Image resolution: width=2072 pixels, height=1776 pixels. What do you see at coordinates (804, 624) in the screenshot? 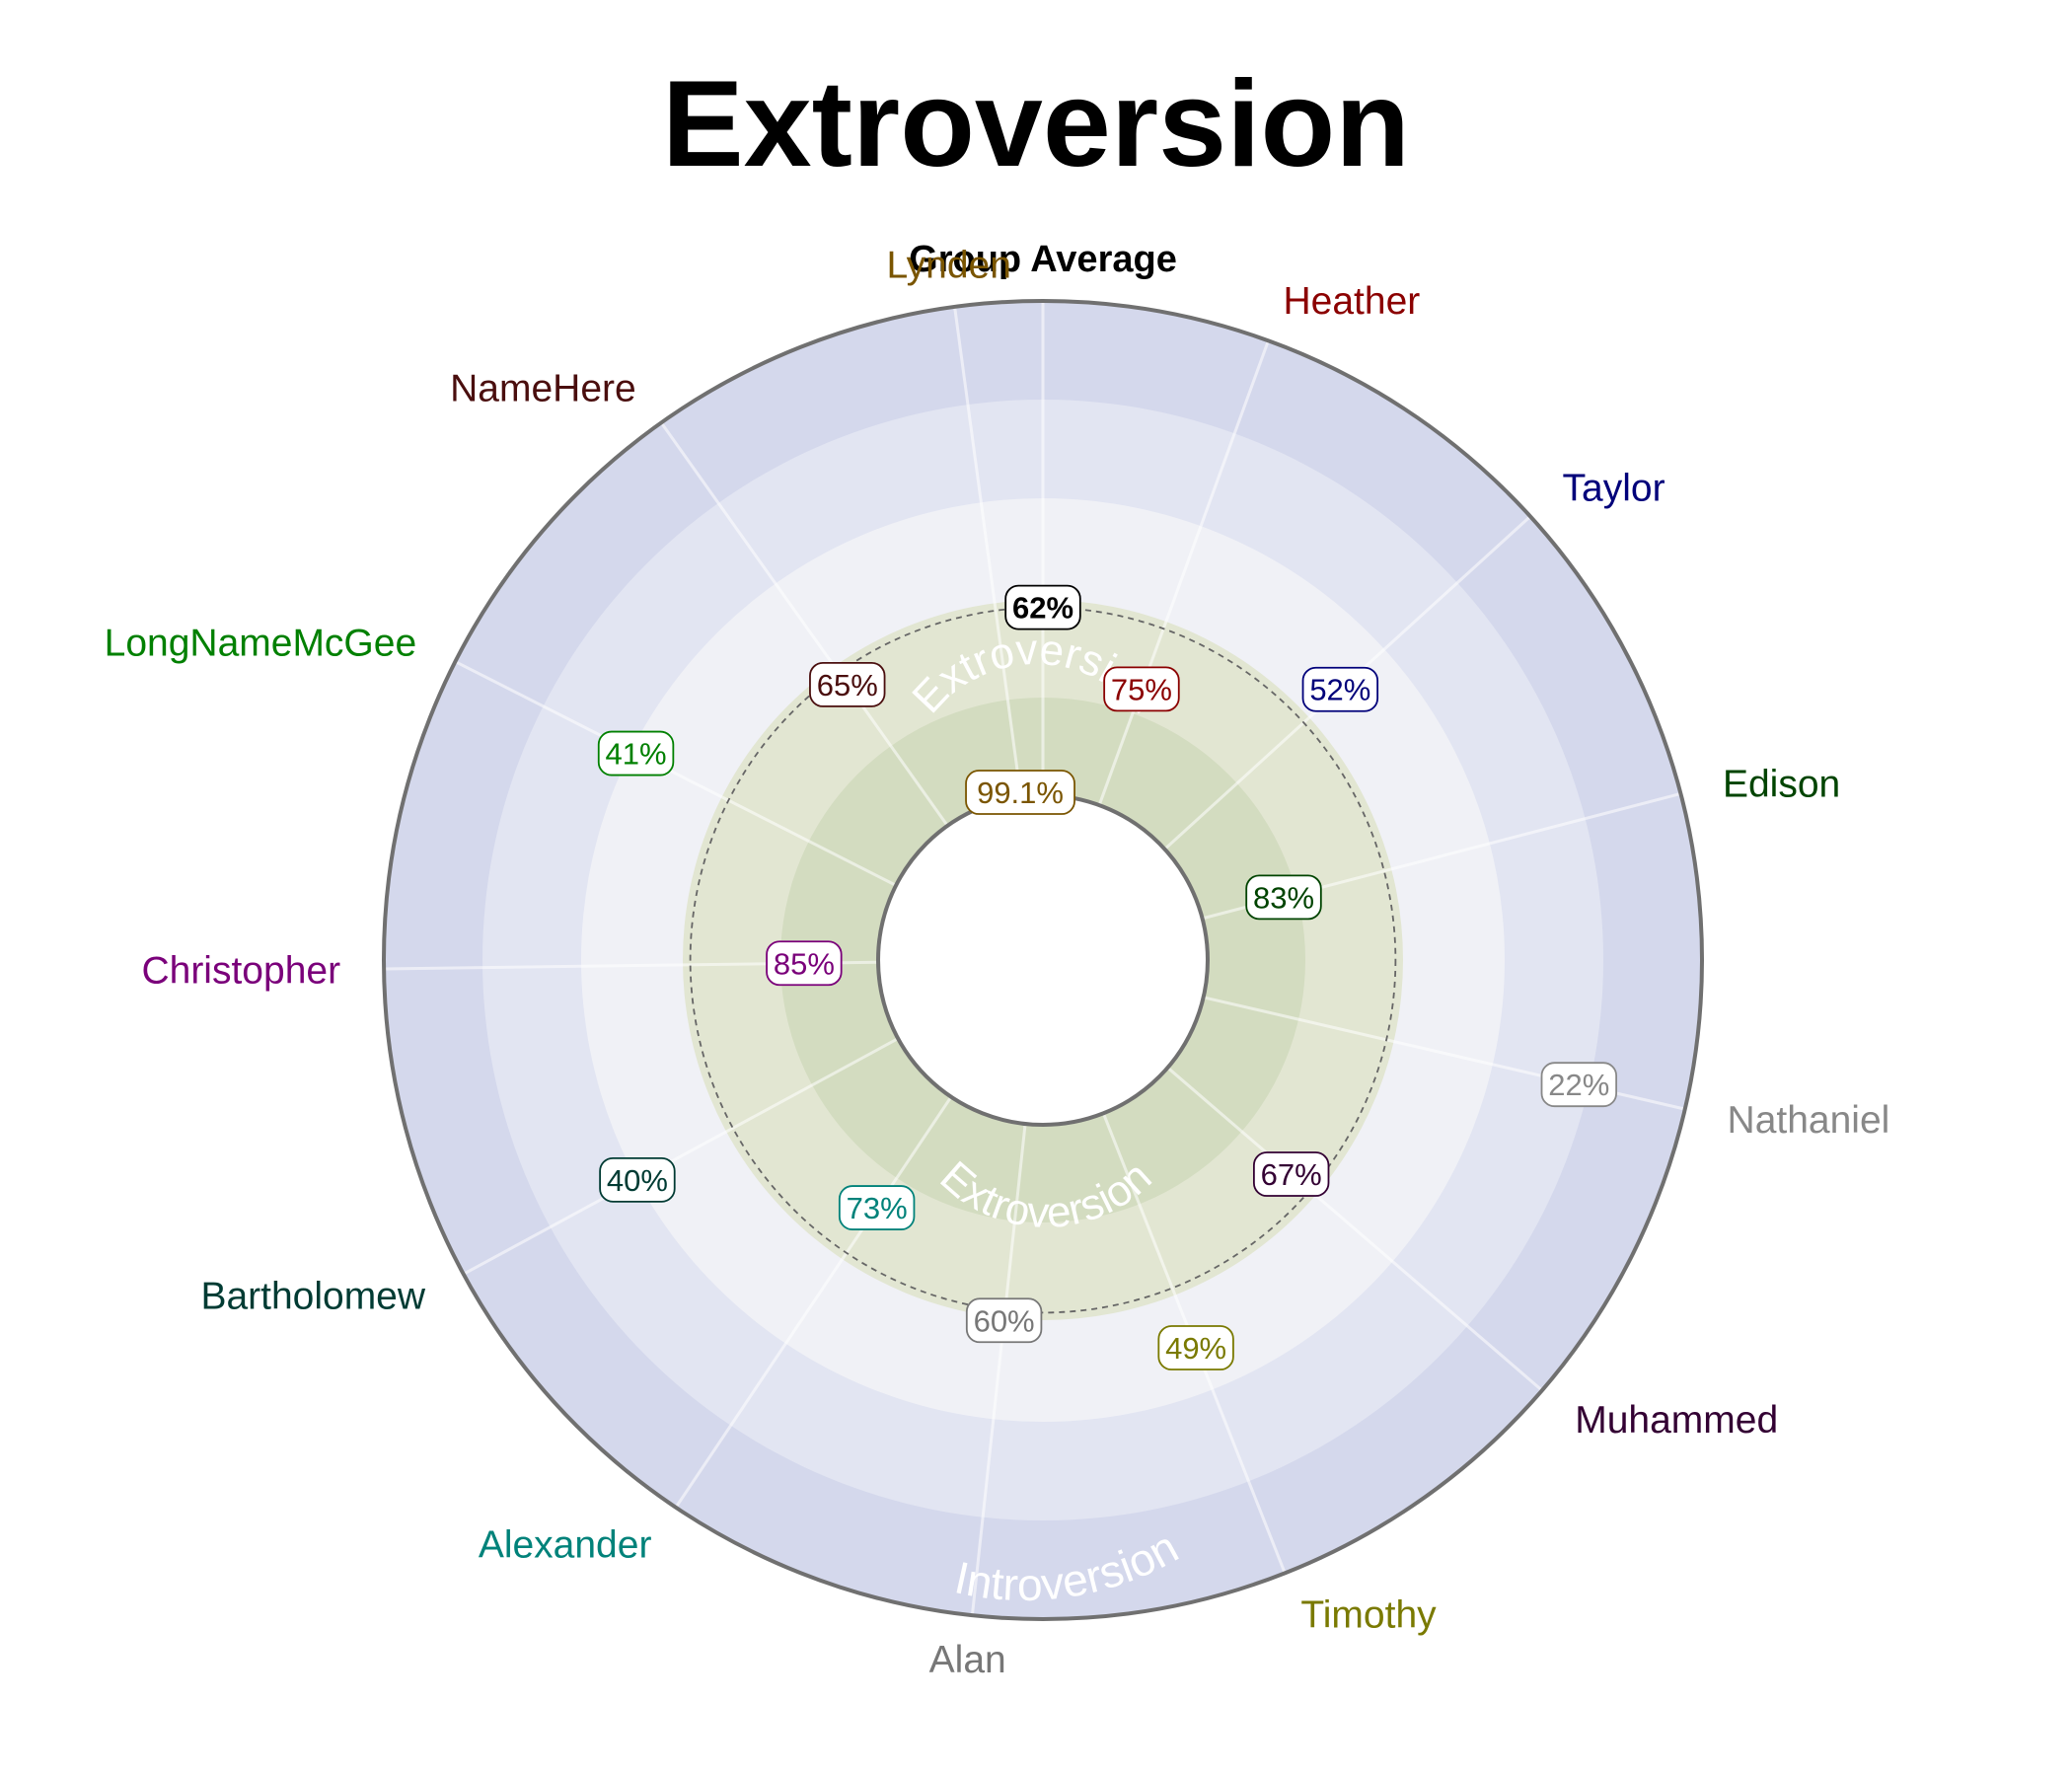
I see `spoke-namehere` at bounding box center [804, 624].